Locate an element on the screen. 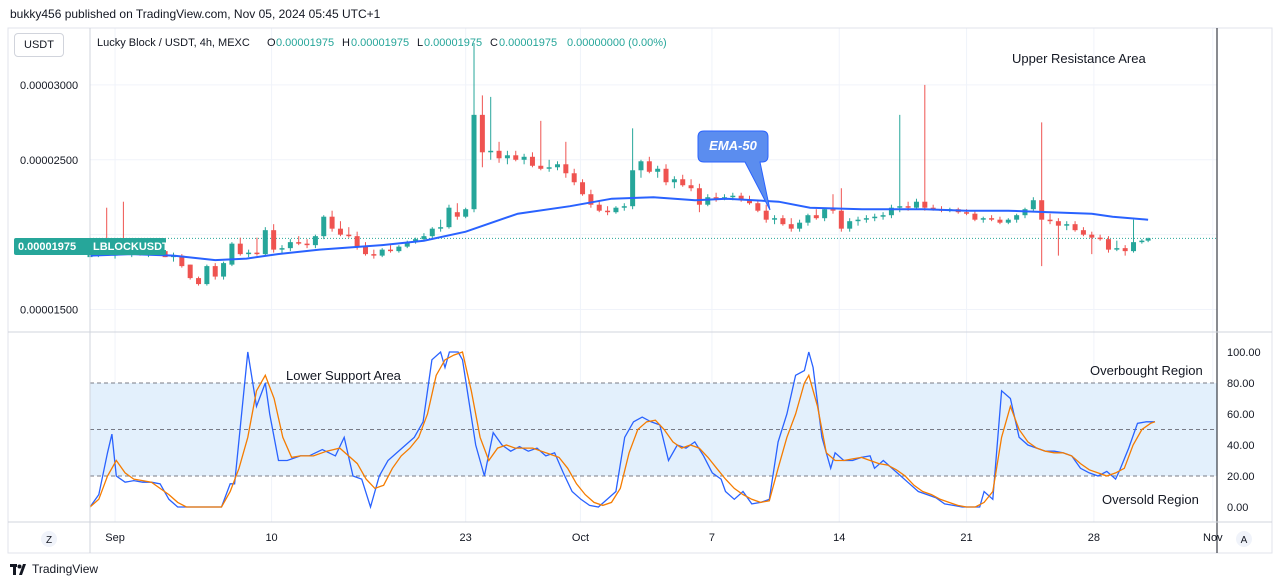 The height and width of the screenshot is (587, 1281). ema-50-line is located at coordinates (619, 229).